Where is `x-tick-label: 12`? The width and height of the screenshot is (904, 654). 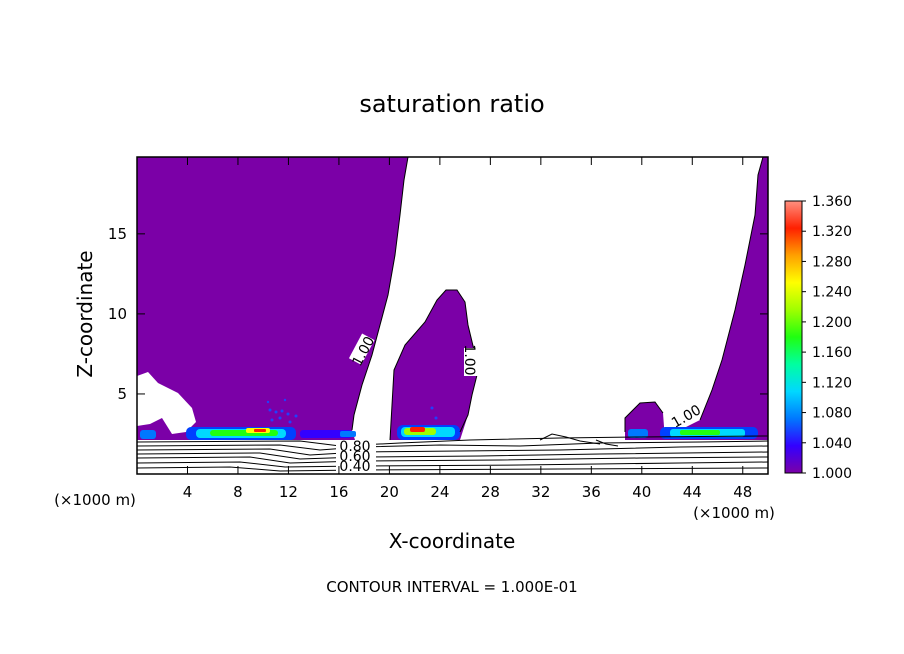
x-tick-label: 12 is located at coordinates (288, 492).